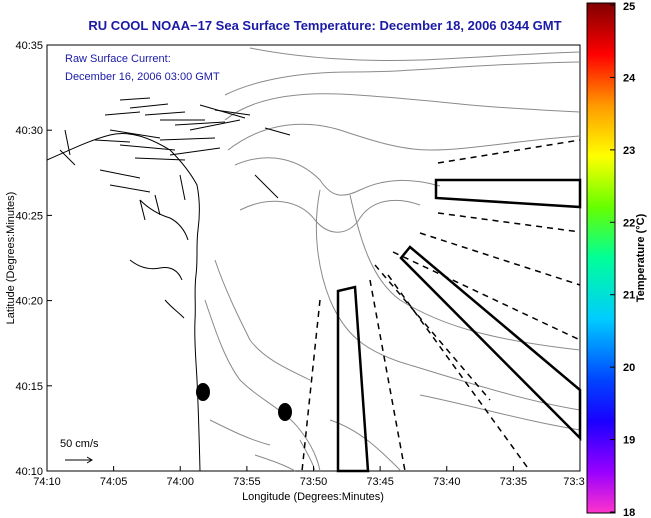  What do you see at coordinates (447, 482) in the screenshot?
I see `x-tick-label: 73:40` at bounding box center [447, 482].